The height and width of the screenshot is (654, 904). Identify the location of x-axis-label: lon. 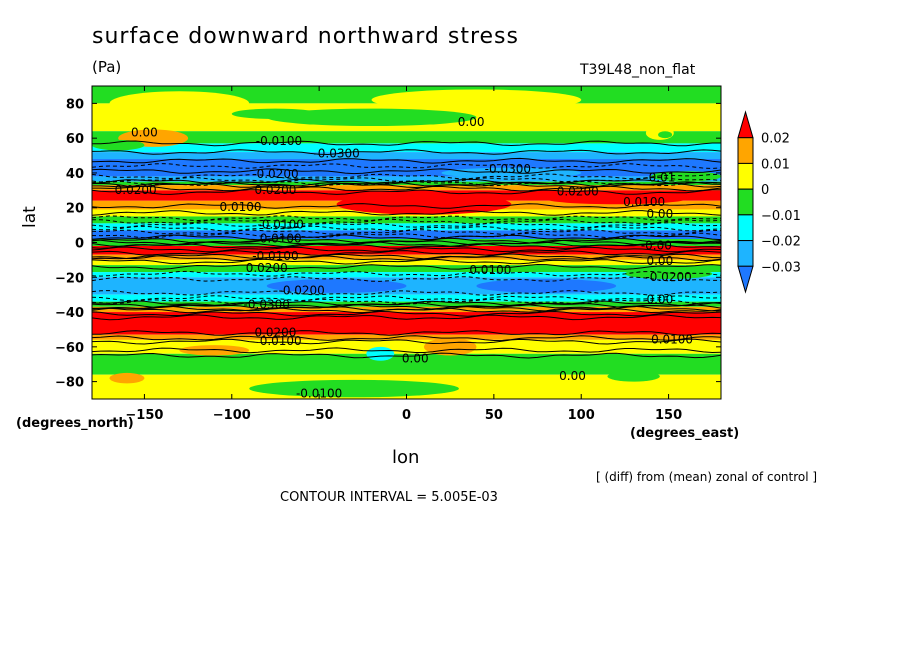
(406, 457).